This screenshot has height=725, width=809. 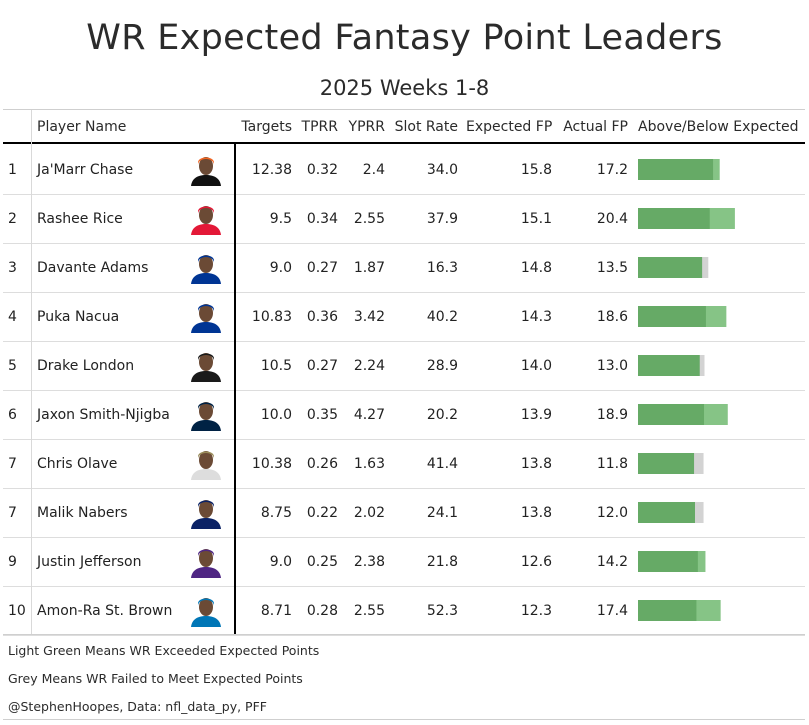 I want to click on actual-fp-cell: 18.9, so click(x=612, y=415).